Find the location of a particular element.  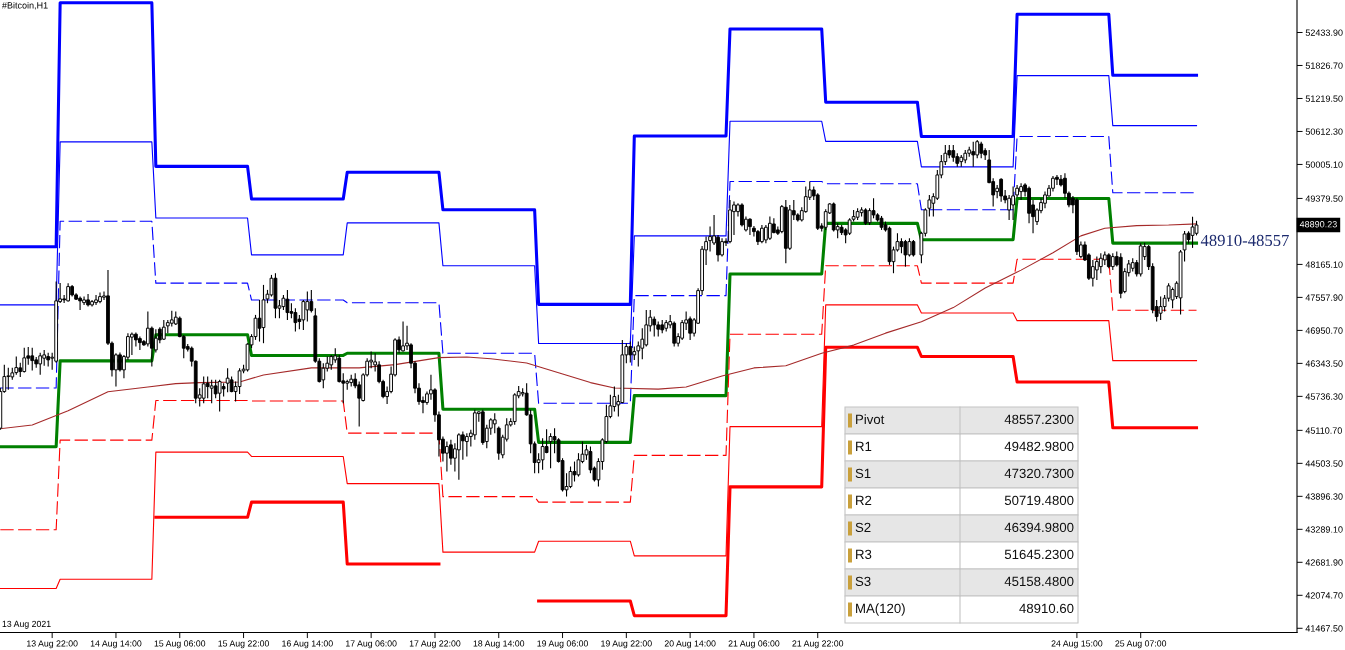

x-tick-label: 19 Aug 06:00 is located at coordinates (562, 644).